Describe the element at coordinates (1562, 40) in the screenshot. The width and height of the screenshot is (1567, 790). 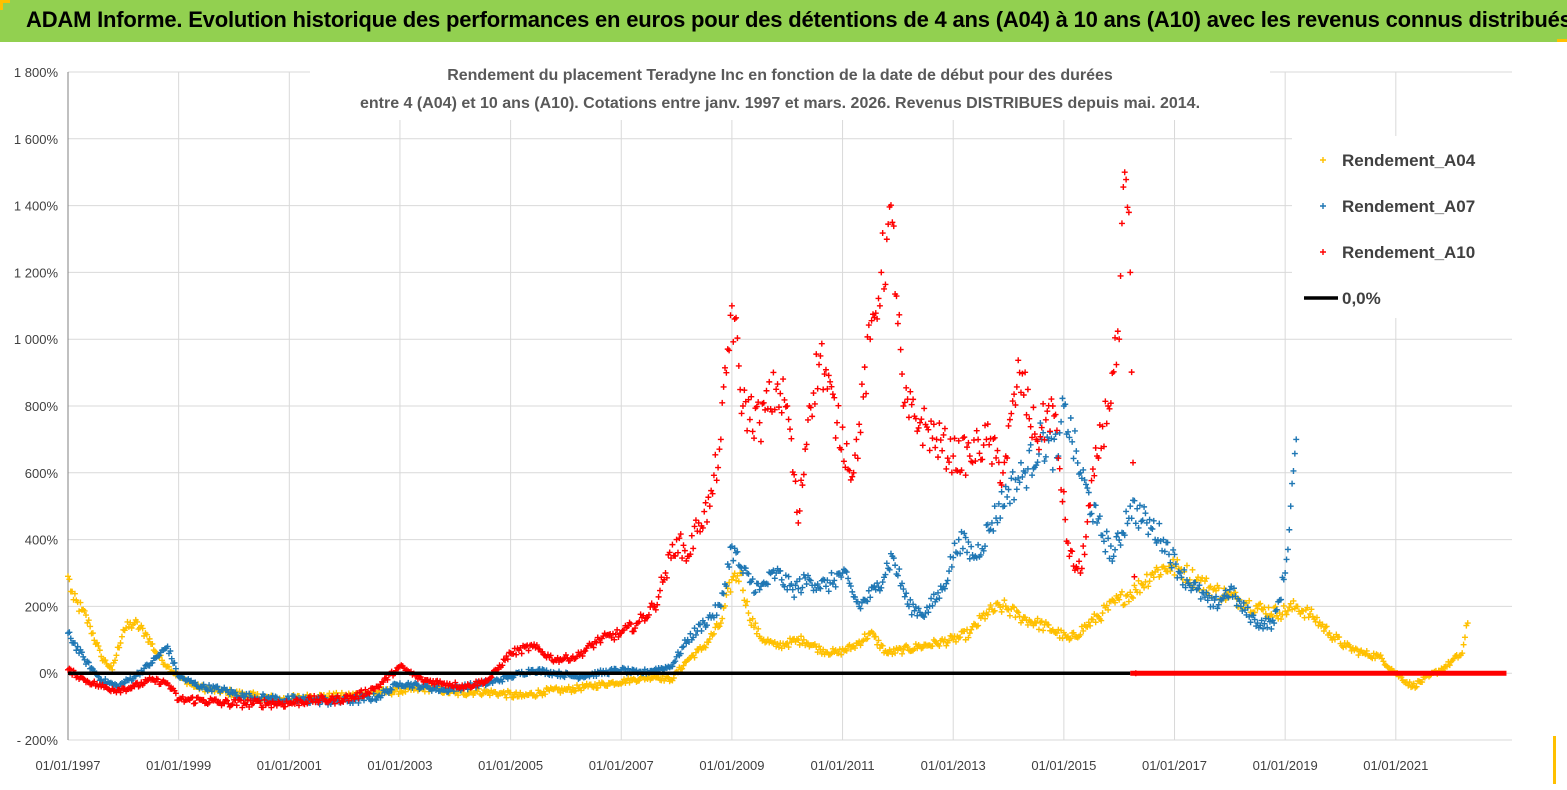
I see `frame-corner-mark` at that location.